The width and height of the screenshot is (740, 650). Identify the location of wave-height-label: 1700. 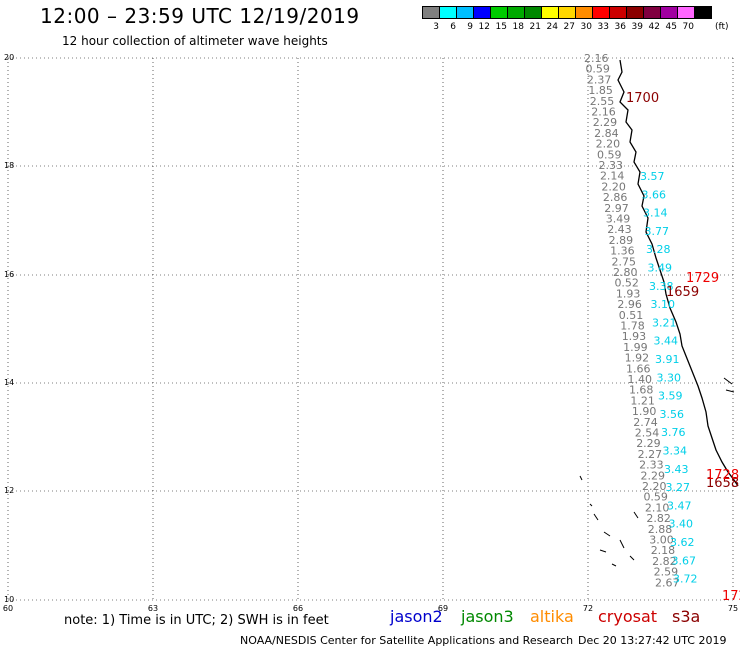
(642, 98).